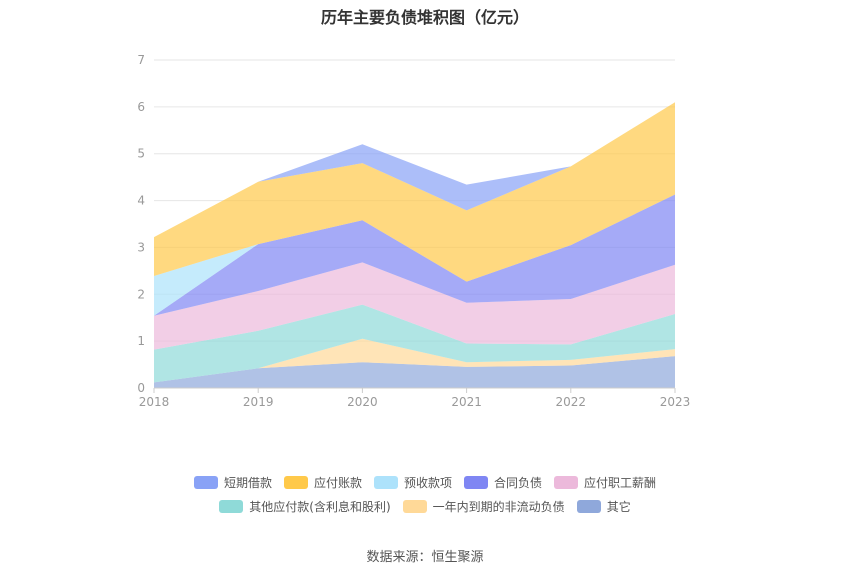 The image size is (850, 575). I want to click on legend-item: 合同负债, so click(503, 482).